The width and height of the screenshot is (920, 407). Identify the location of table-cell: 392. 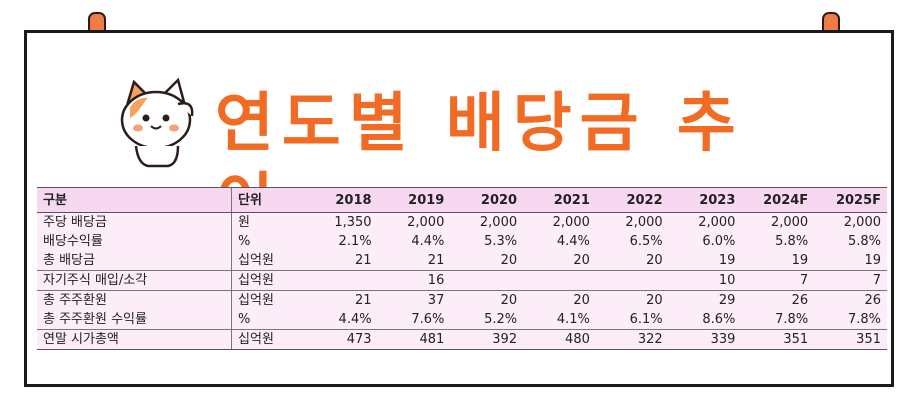
(487, 339).